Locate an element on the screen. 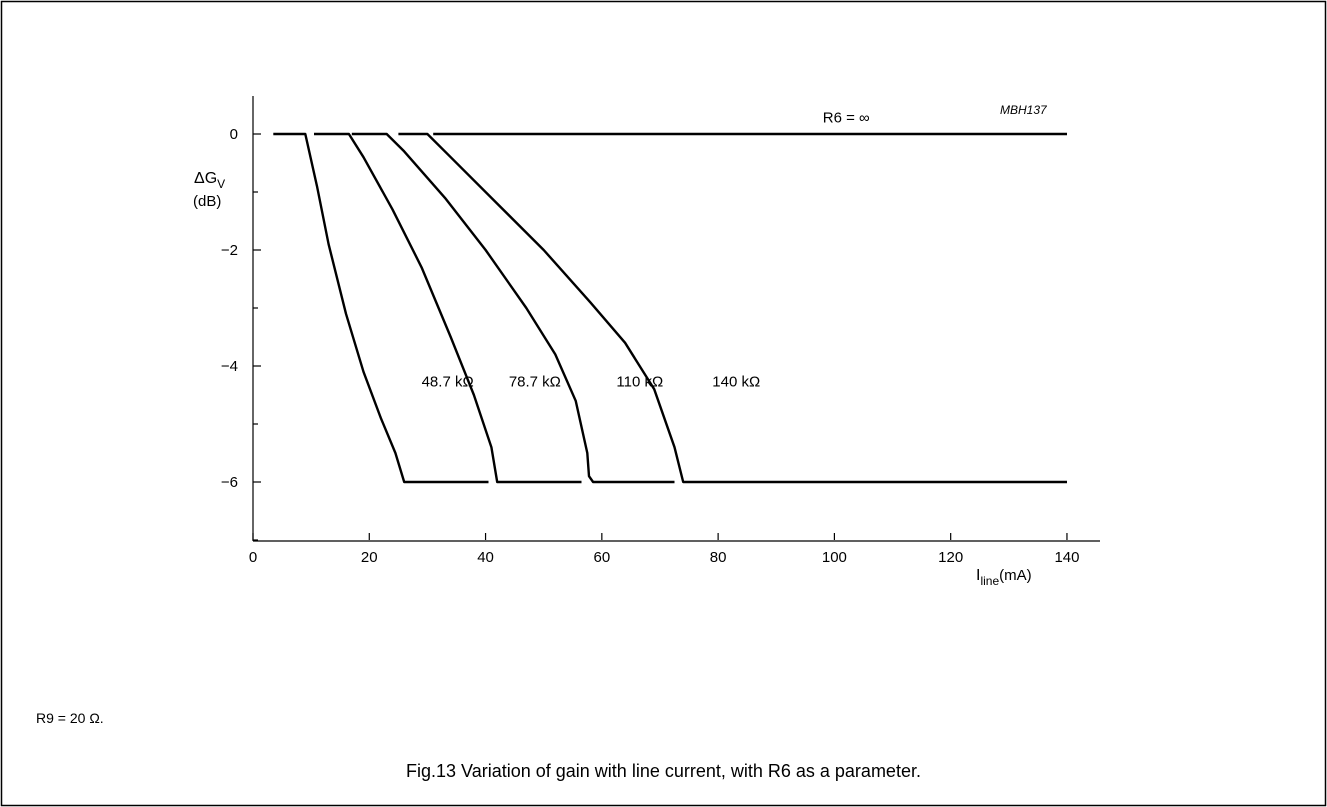 This screenshot has height=807, width=1327. series-labels: R6 = ∞ 48.7 kΩ 78.7 kΩ 110 kΩ 140 kΩ is located at coordinates (646, 249).